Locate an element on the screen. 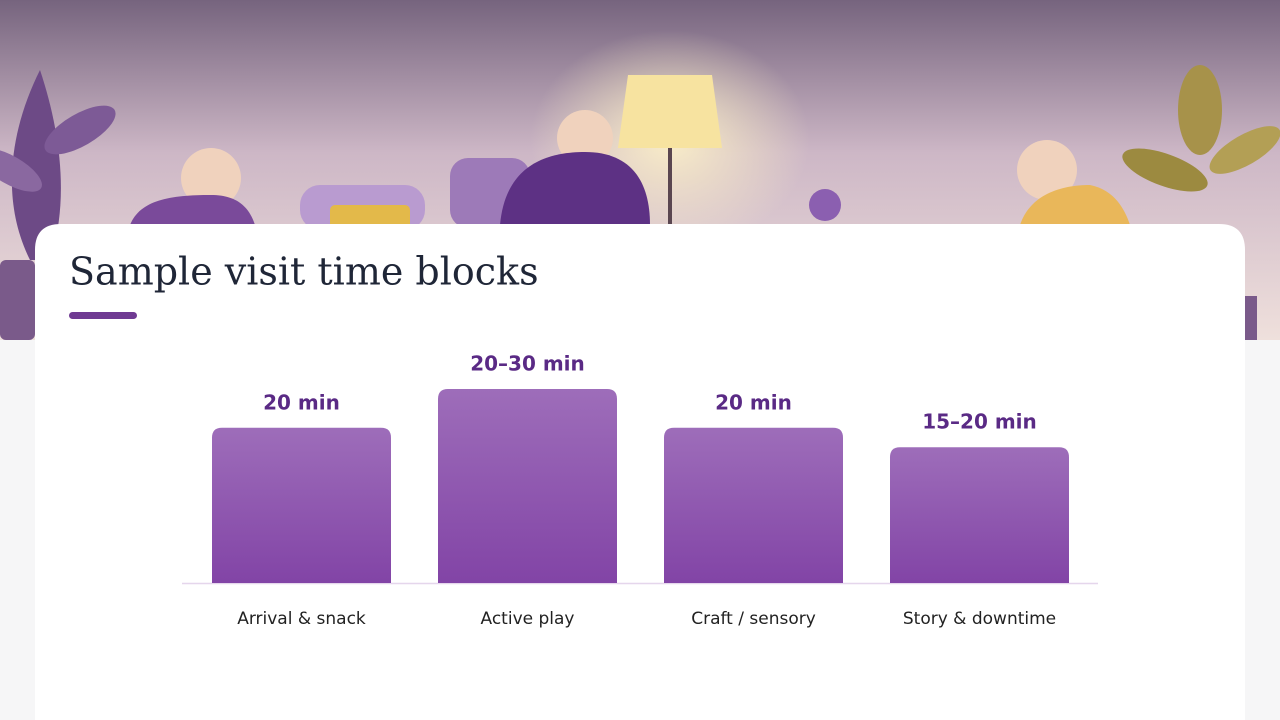 The width and height of the screenshot is (1280, 720). category-label: Arrival & snack is located at coordinates (301, 619).